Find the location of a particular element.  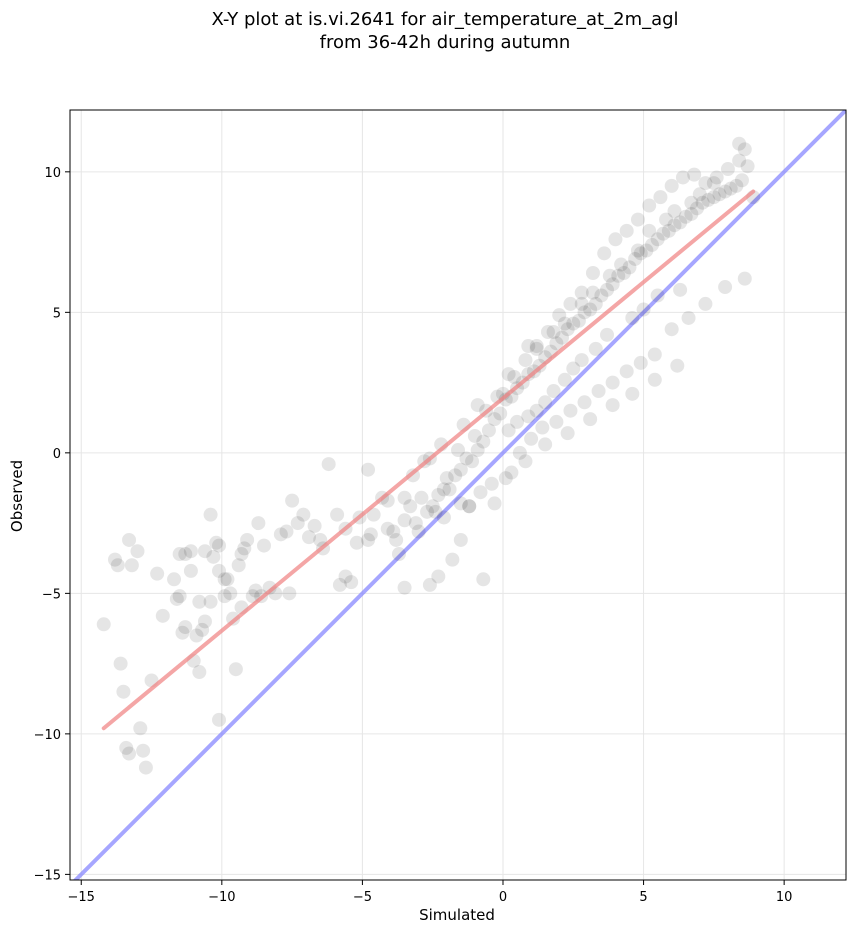

y-tick-label: −10 is located at coordinates (47, 735).